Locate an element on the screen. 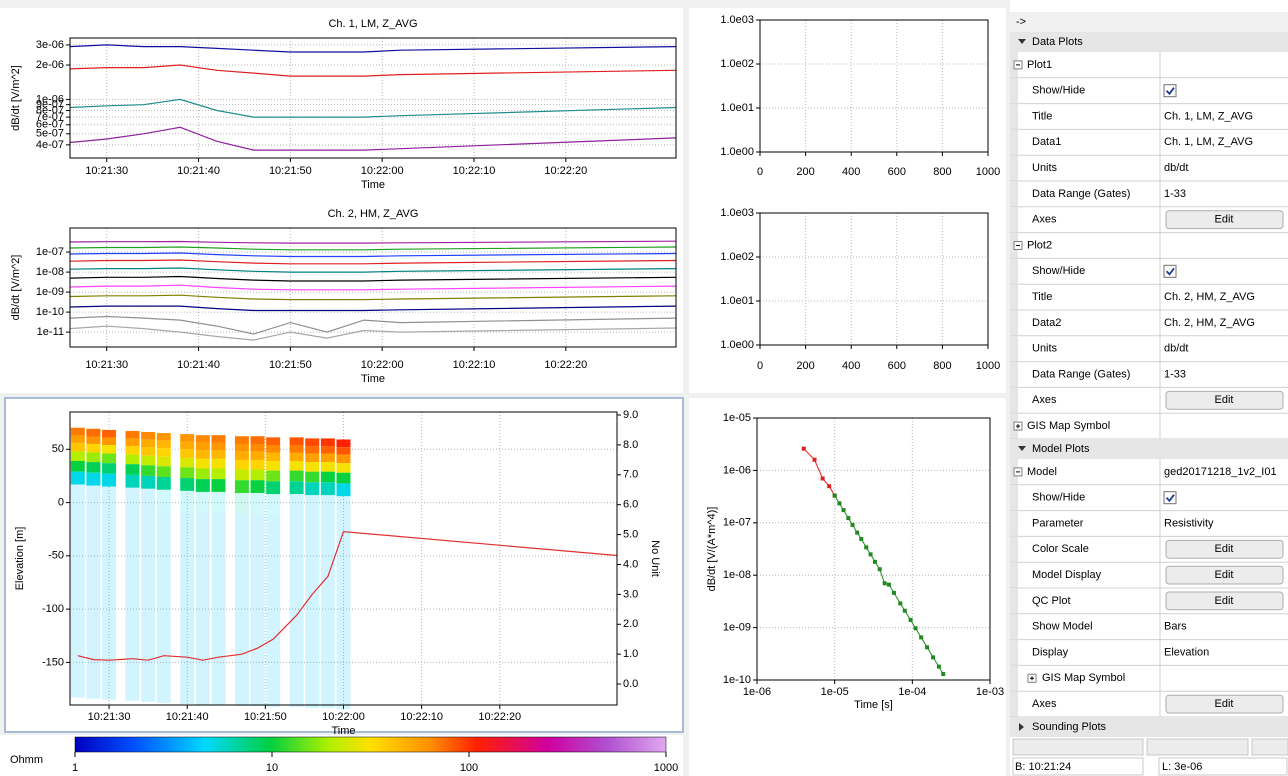 This screenshot has height=776, width=1288. property-label: Color Scale is located at coordinates (1060, 549).